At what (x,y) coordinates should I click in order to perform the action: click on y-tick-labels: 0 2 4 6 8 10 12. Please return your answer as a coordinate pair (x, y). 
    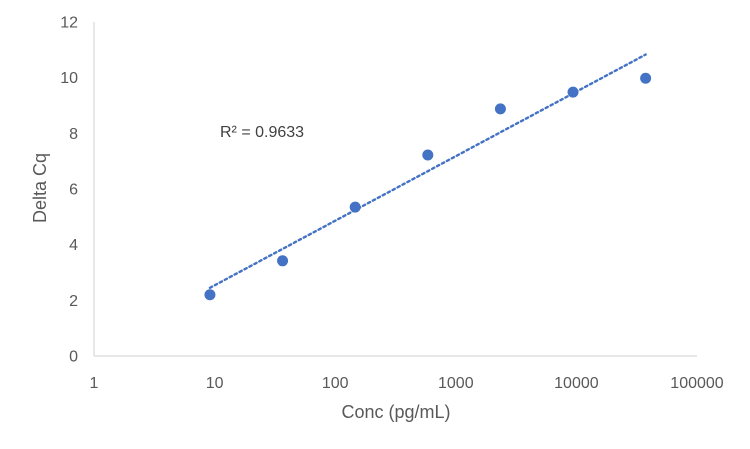
    Looking at the image, I should click on (69, 190).